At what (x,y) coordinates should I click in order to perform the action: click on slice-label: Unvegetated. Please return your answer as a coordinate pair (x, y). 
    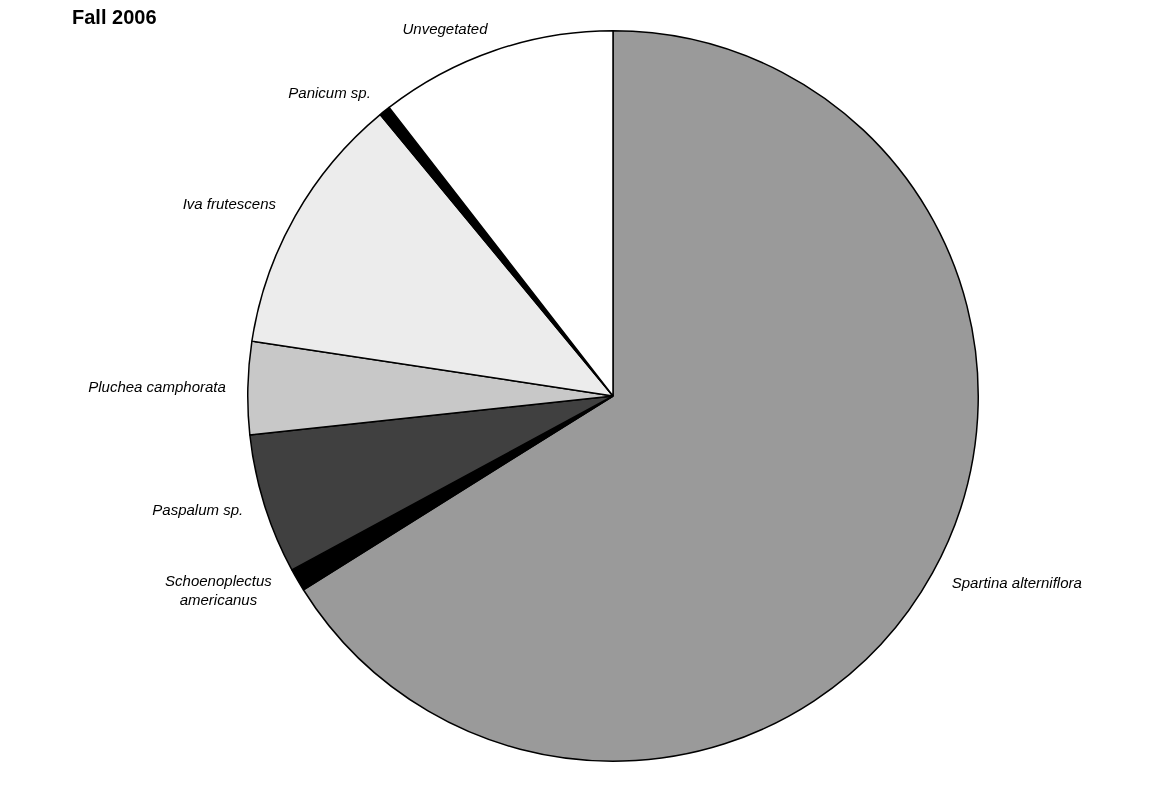
    Looking at the image, I should click on (445, 28).